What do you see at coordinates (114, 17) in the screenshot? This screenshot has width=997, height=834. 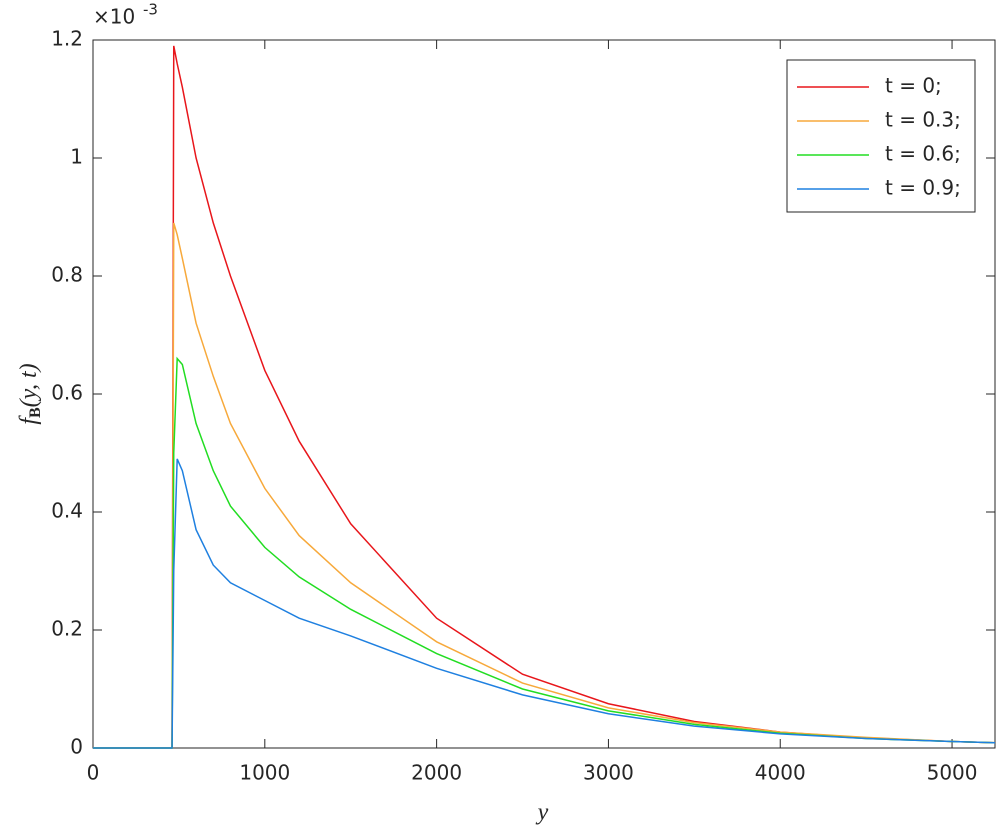 I see `y-exponent-base: ×10` at bounding box center [114, 17].